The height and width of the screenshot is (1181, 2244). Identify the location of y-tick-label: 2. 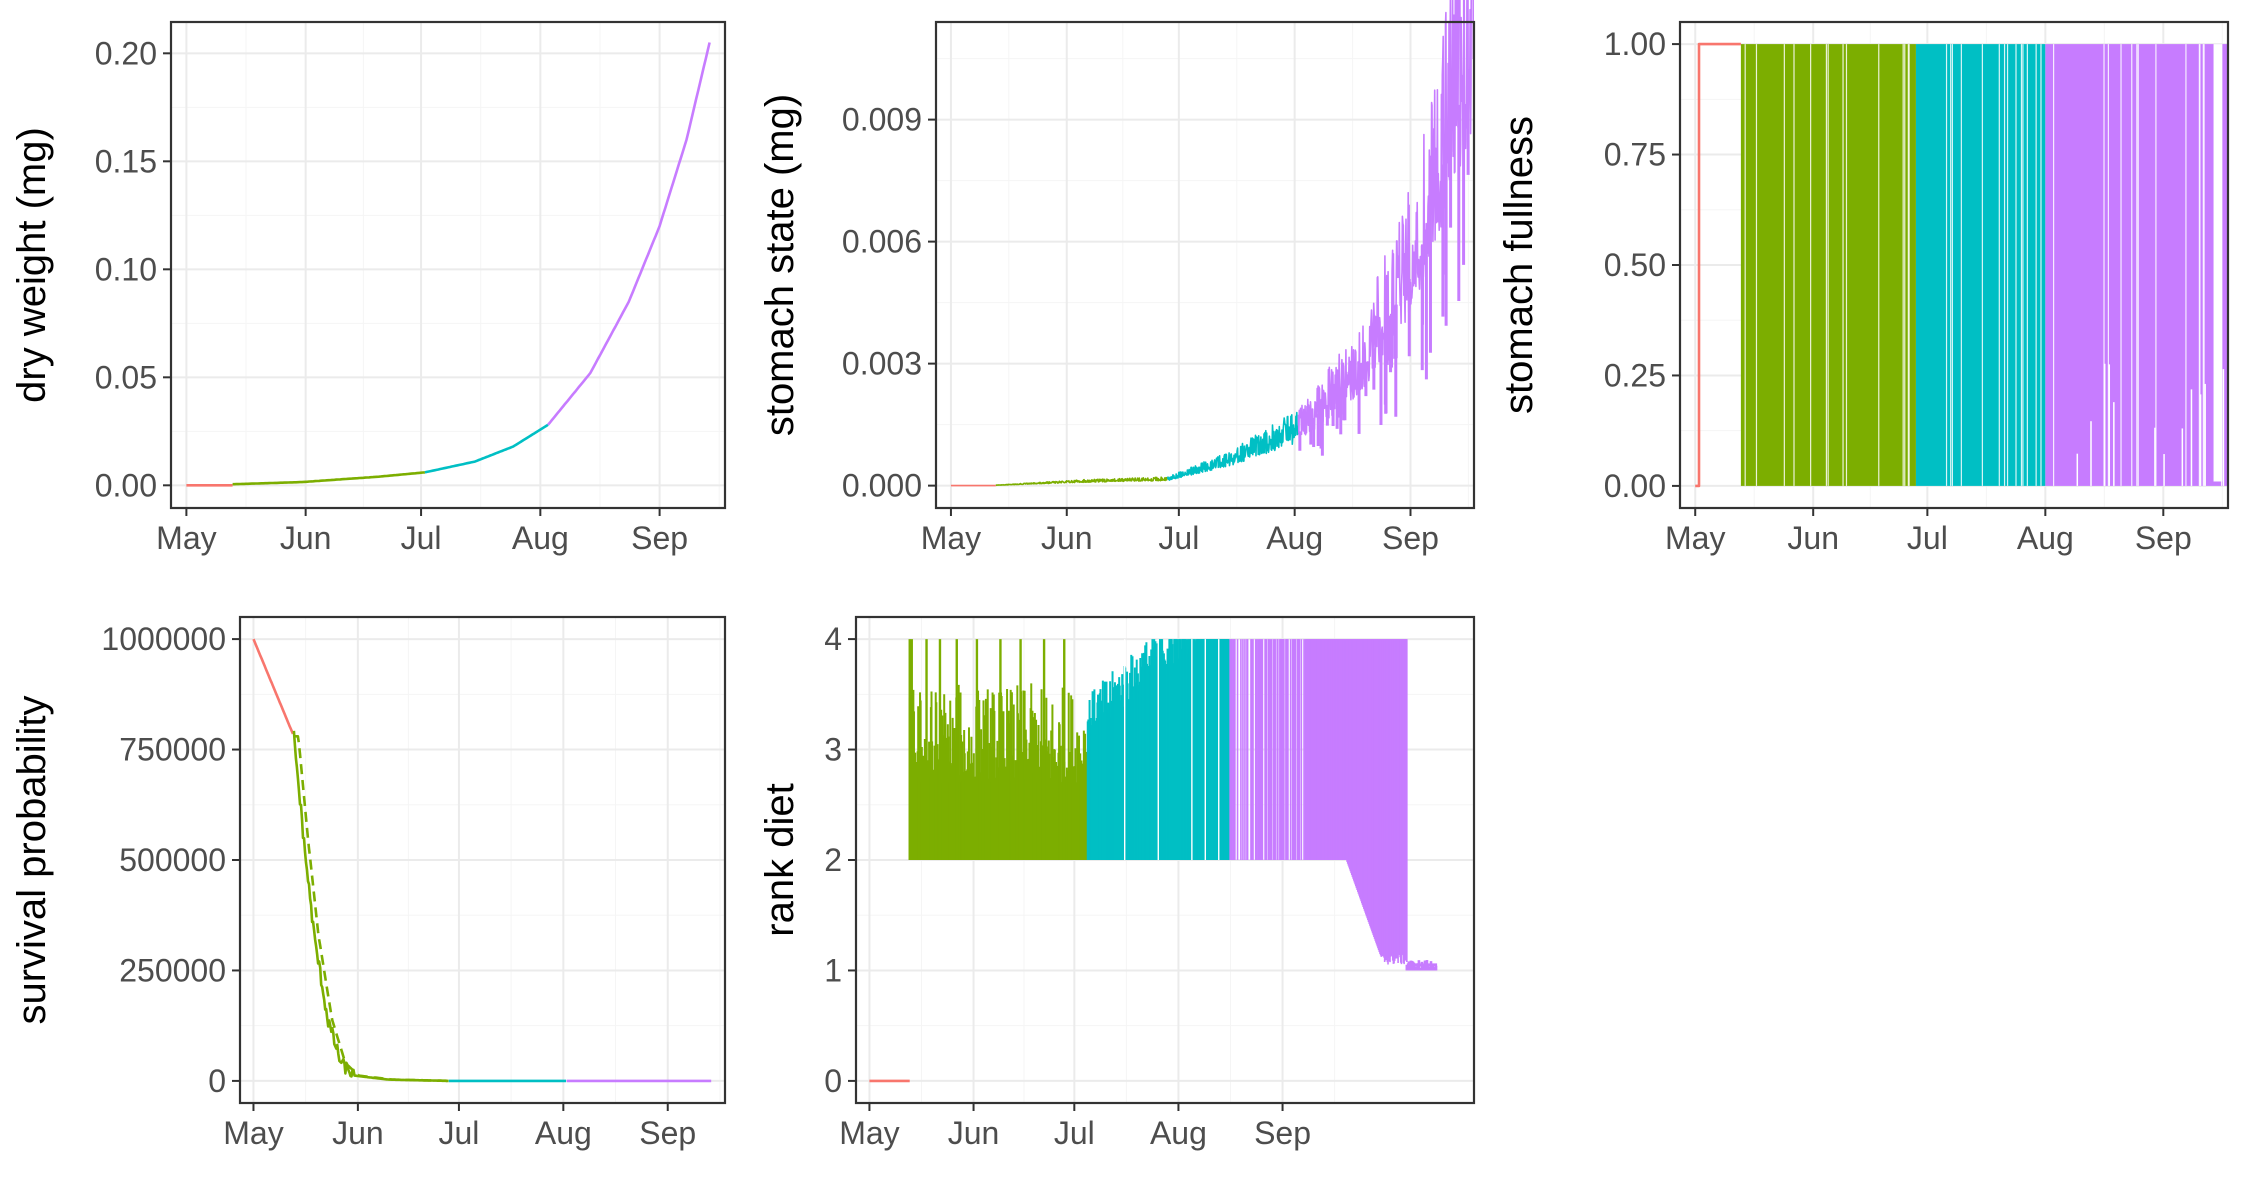
(833, 860).